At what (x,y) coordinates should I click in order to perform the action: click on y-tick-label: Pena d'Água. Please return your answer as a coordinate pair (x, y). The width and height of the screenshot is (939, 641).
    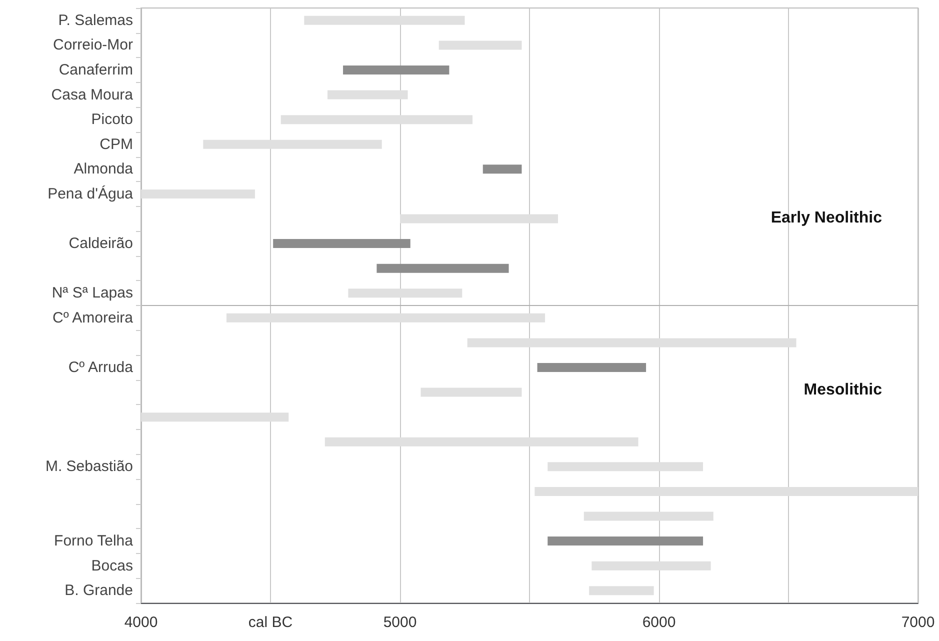
    Looking at the image, I should click on (91, 193).